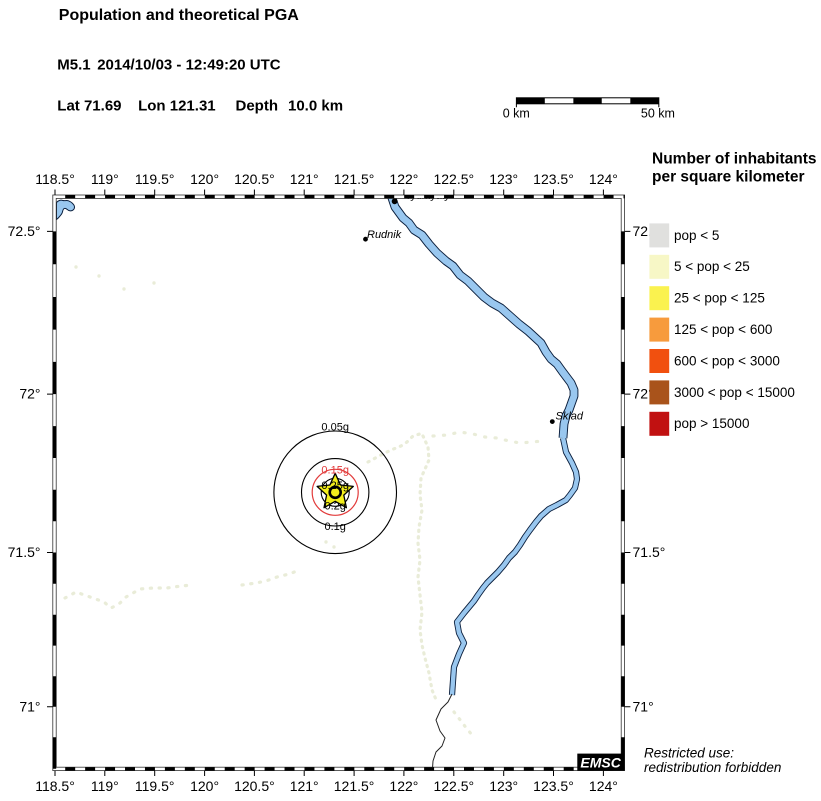 The image size is (821, 801). I want to click on svg-text: 50 km, so click(658, 114).